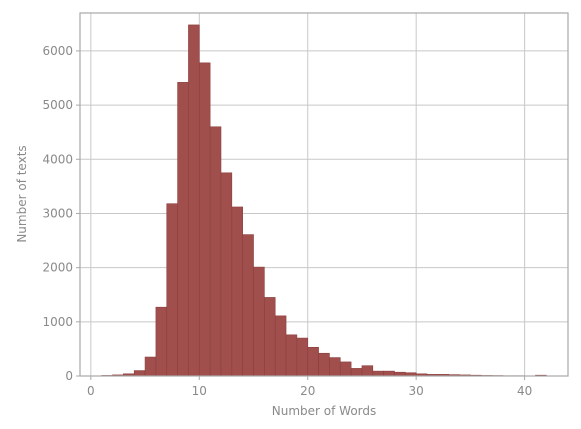 Image resolution: width=581 pixels, height=429 pixels. What do you see at coordinates (57, 105) in the screenshot?
I see `y-tick-label-5000: 5000` at bounding box center [57, 105].